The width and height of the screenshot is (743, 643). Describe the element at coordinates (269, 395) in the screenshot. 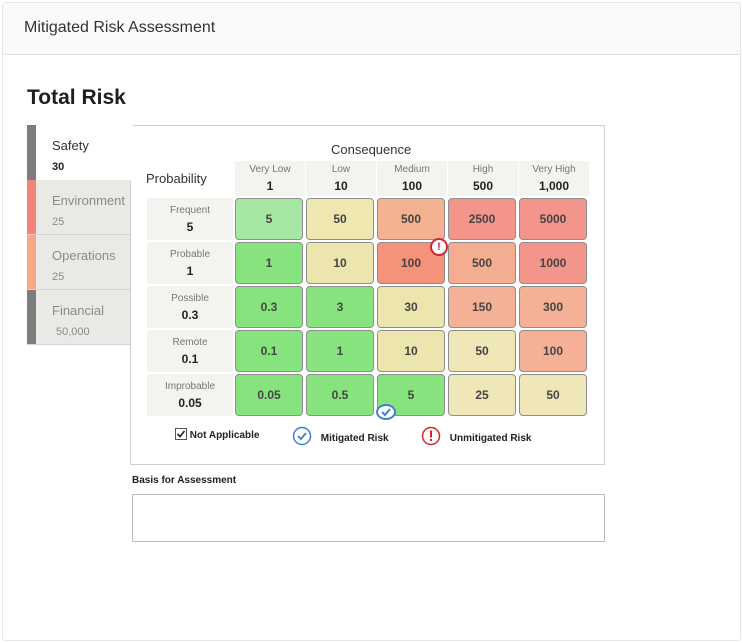

I see `matrix-cell: 0.05` at that location.